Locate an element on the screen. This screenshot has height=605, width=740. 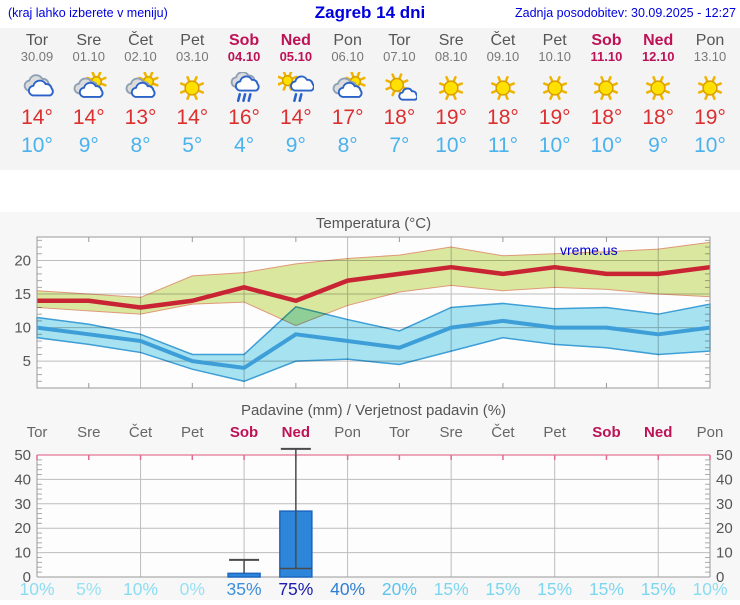
svg-text: 20 is located at coordinates (724, 528).